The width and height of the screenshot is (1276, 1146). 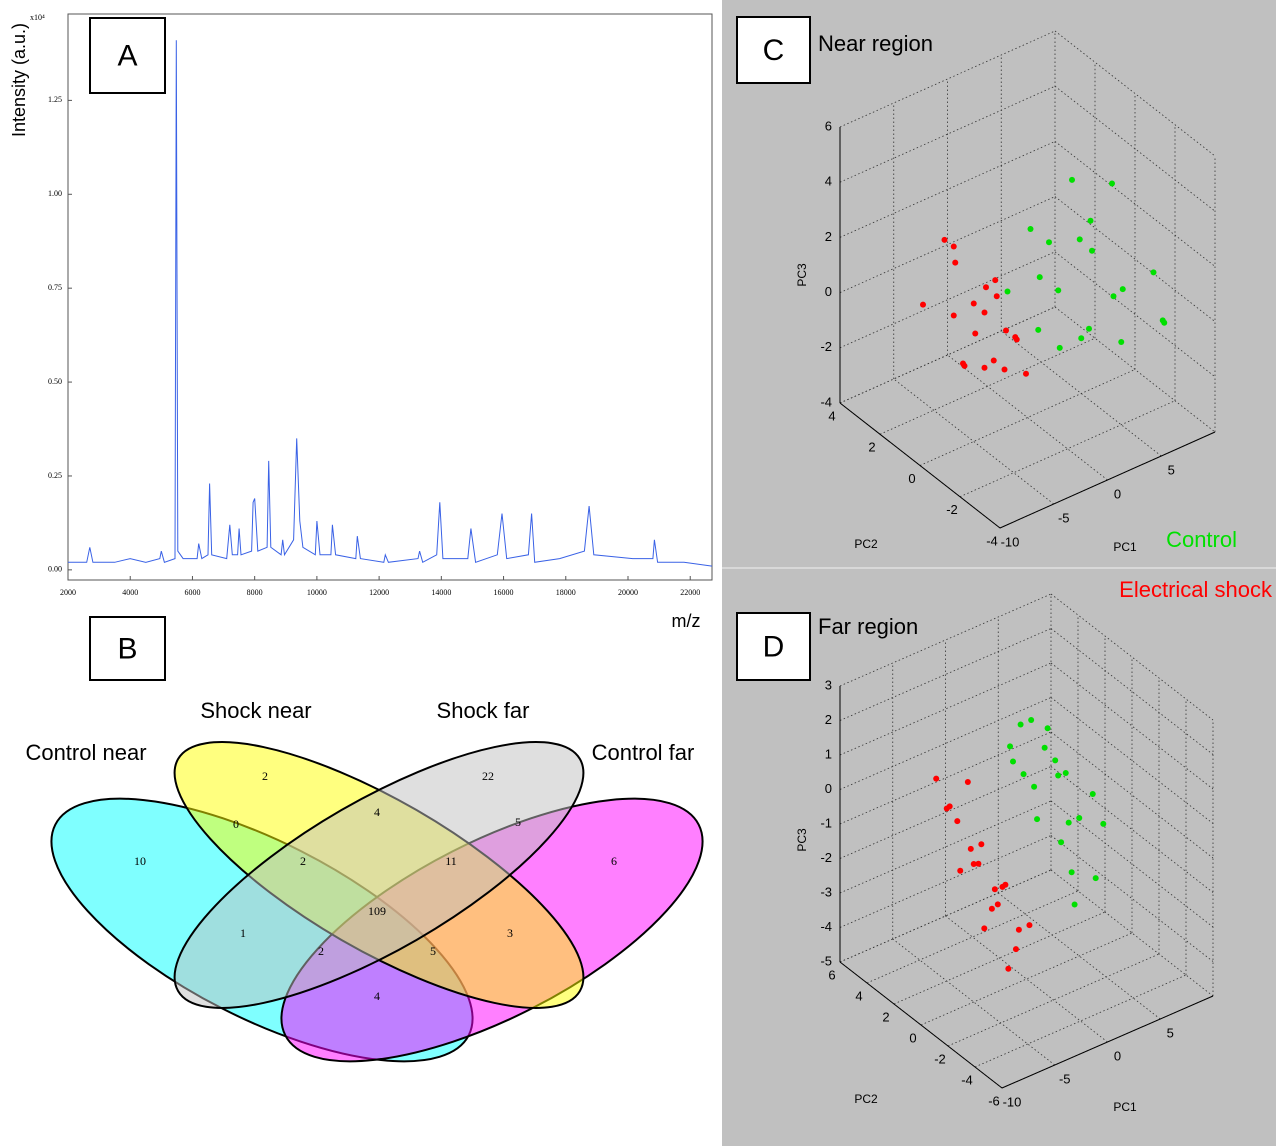 I want to click on x-tick-label: 0, so click(x=1117, y=493).